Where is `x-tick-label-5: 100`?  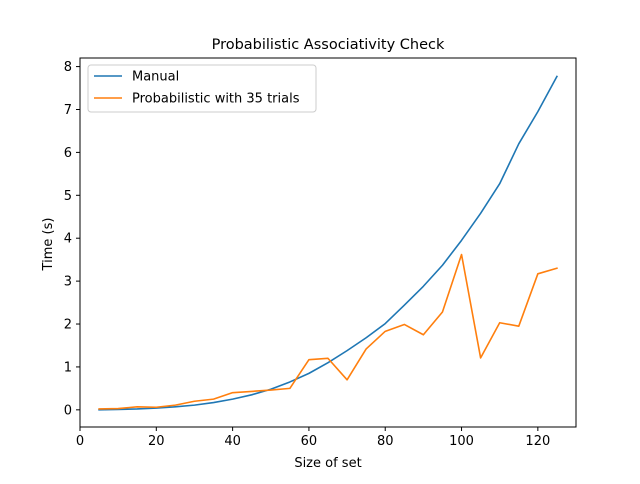 x-tick-label-5: 100 is located at coordinates (461, 441).